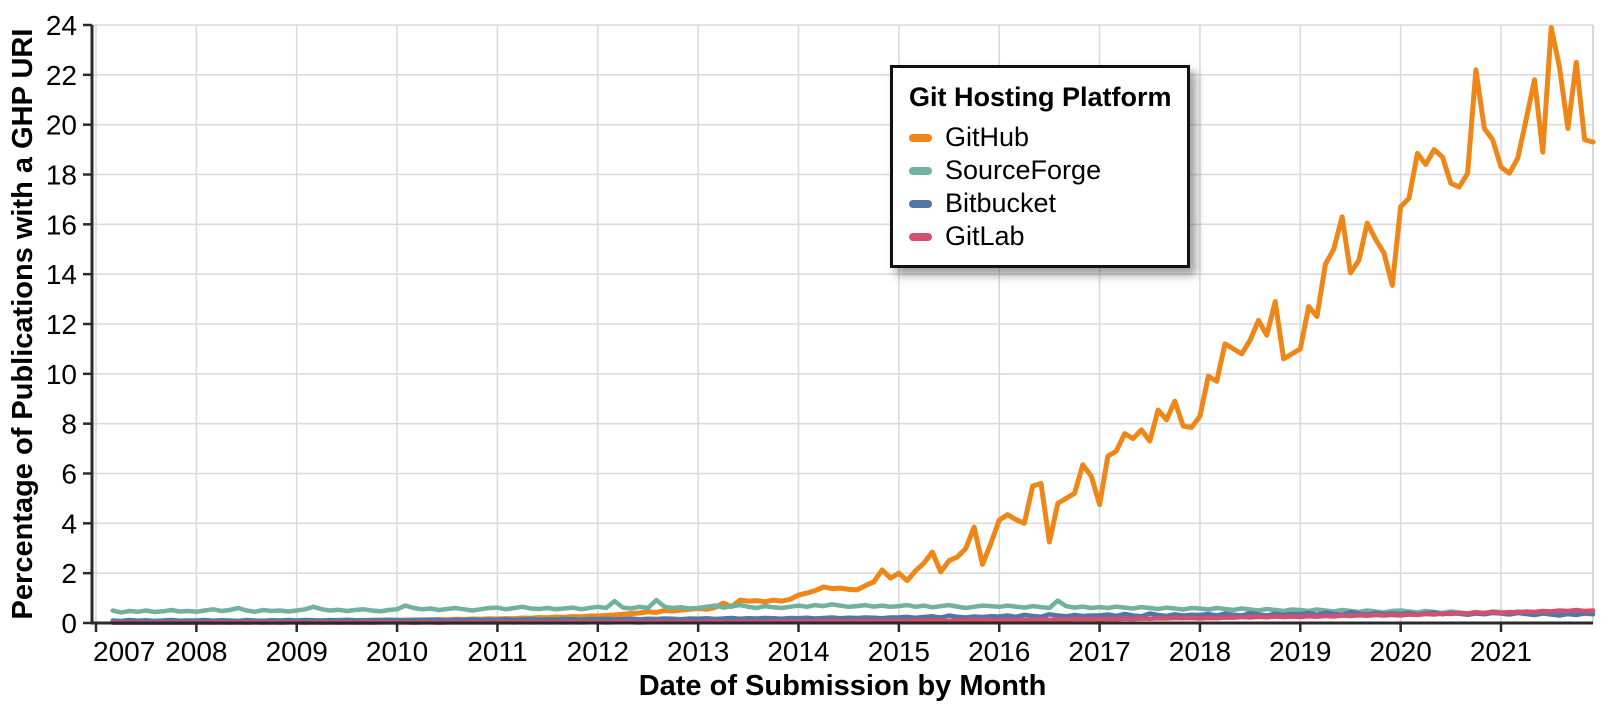 The height and width of the screenshot is (712, 1618). I want to click on y-tick-label: 12, so click(61, 324).